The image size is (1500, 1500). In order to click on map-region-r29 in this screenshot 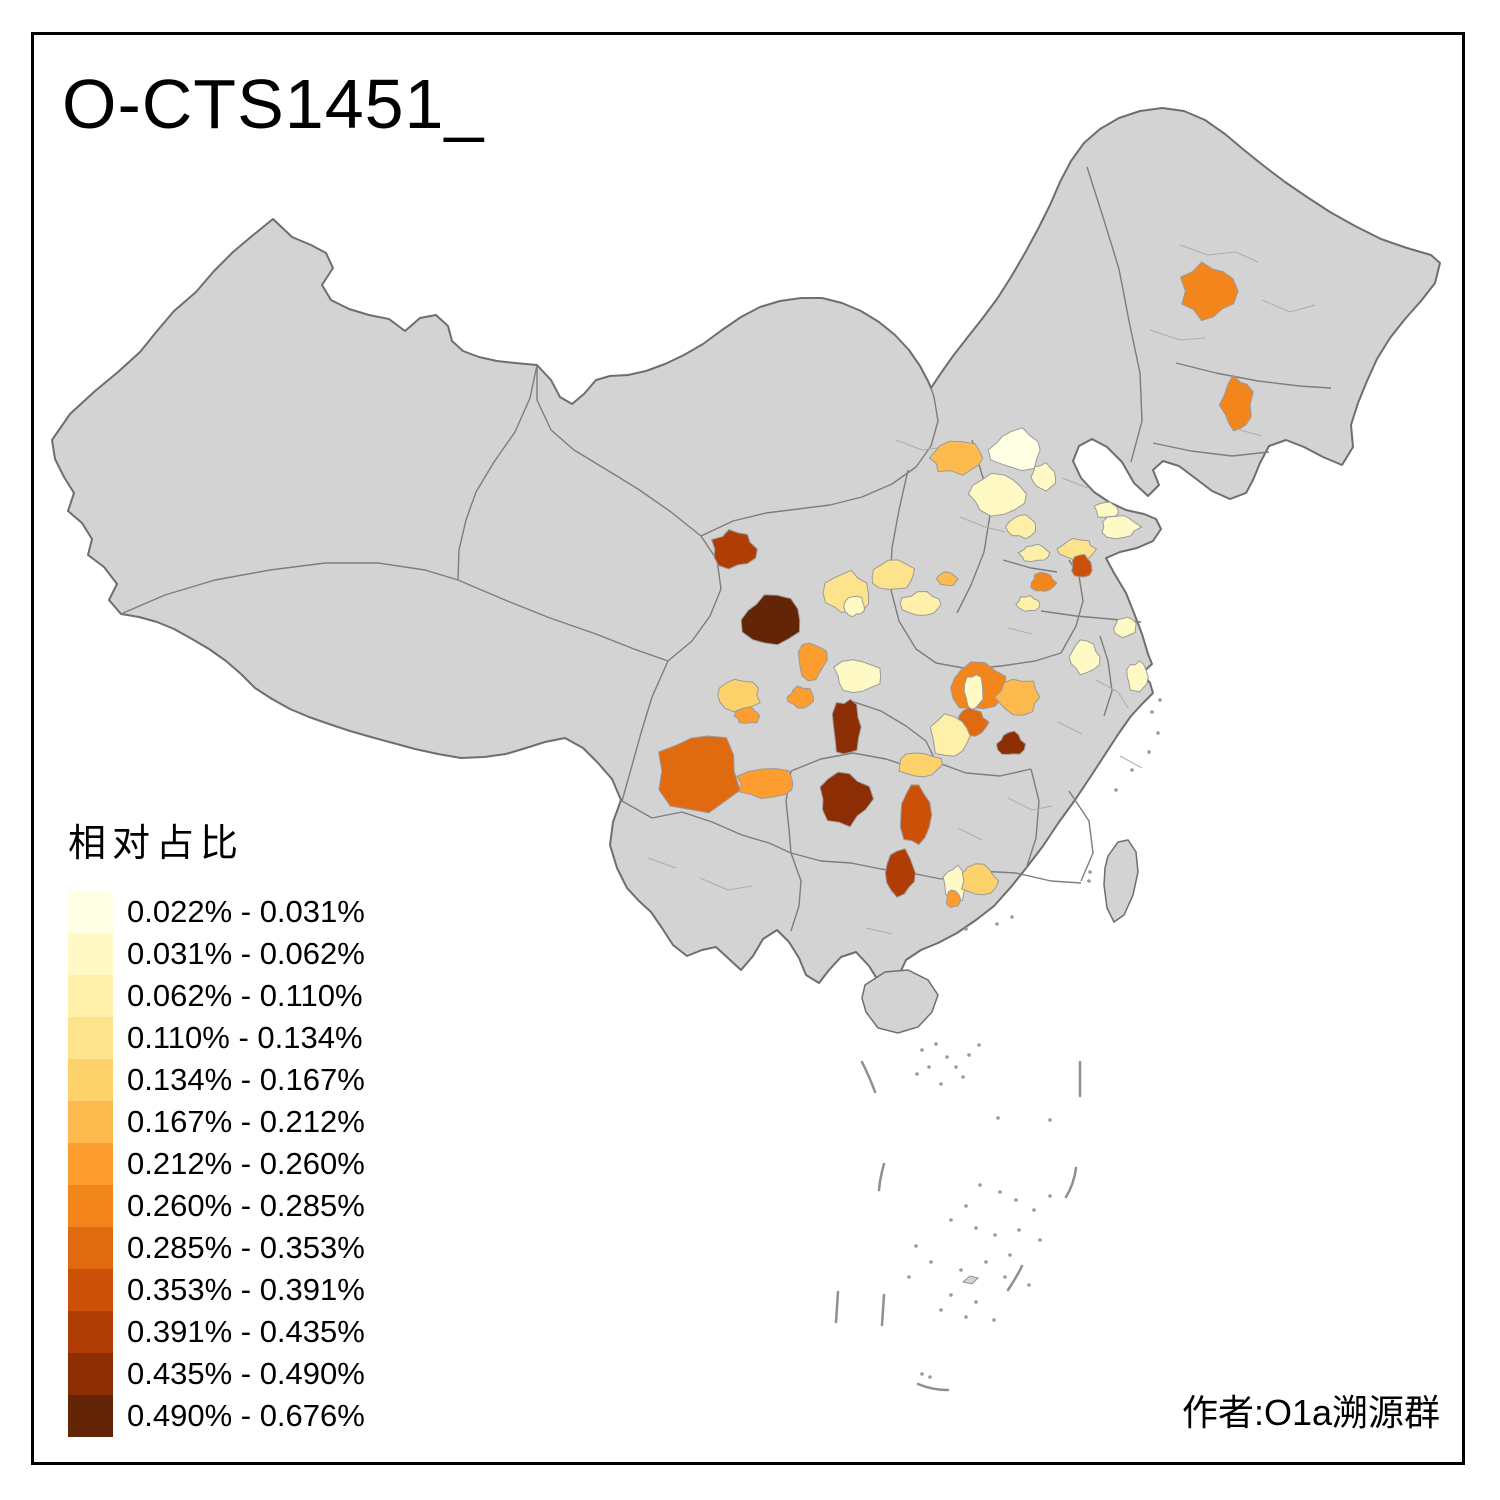, I will do `click(846, 726)`.